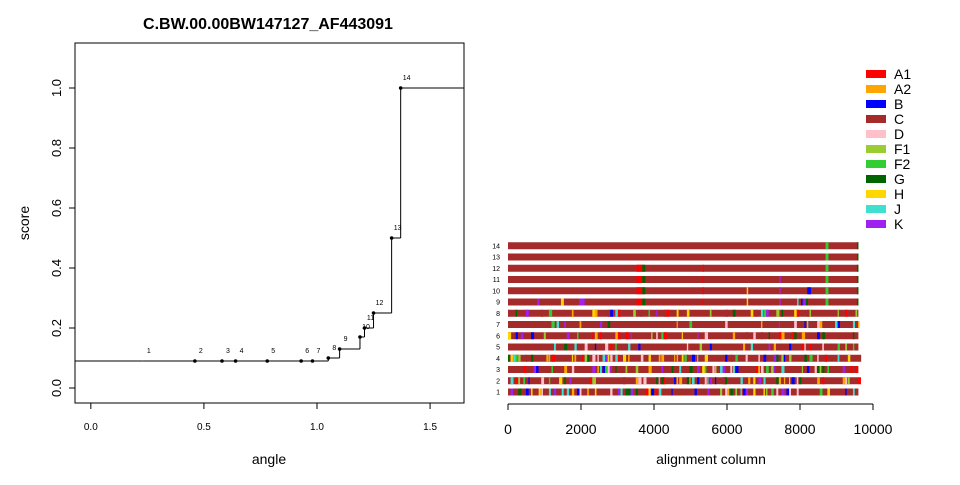 Image resolution: width=960 pixels, height=485 pixels. Describe the element at coordinates (498, 381) in the screenshot. I see `row-label: 2` at that location.